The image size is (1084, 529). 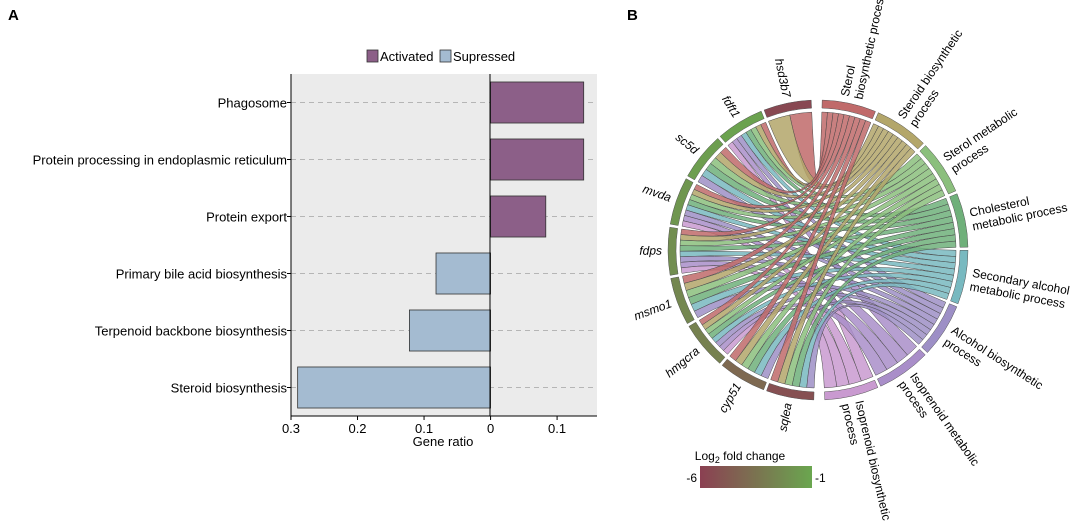 I want to click on gene-arc-mvda, so click(x=681, y=202).